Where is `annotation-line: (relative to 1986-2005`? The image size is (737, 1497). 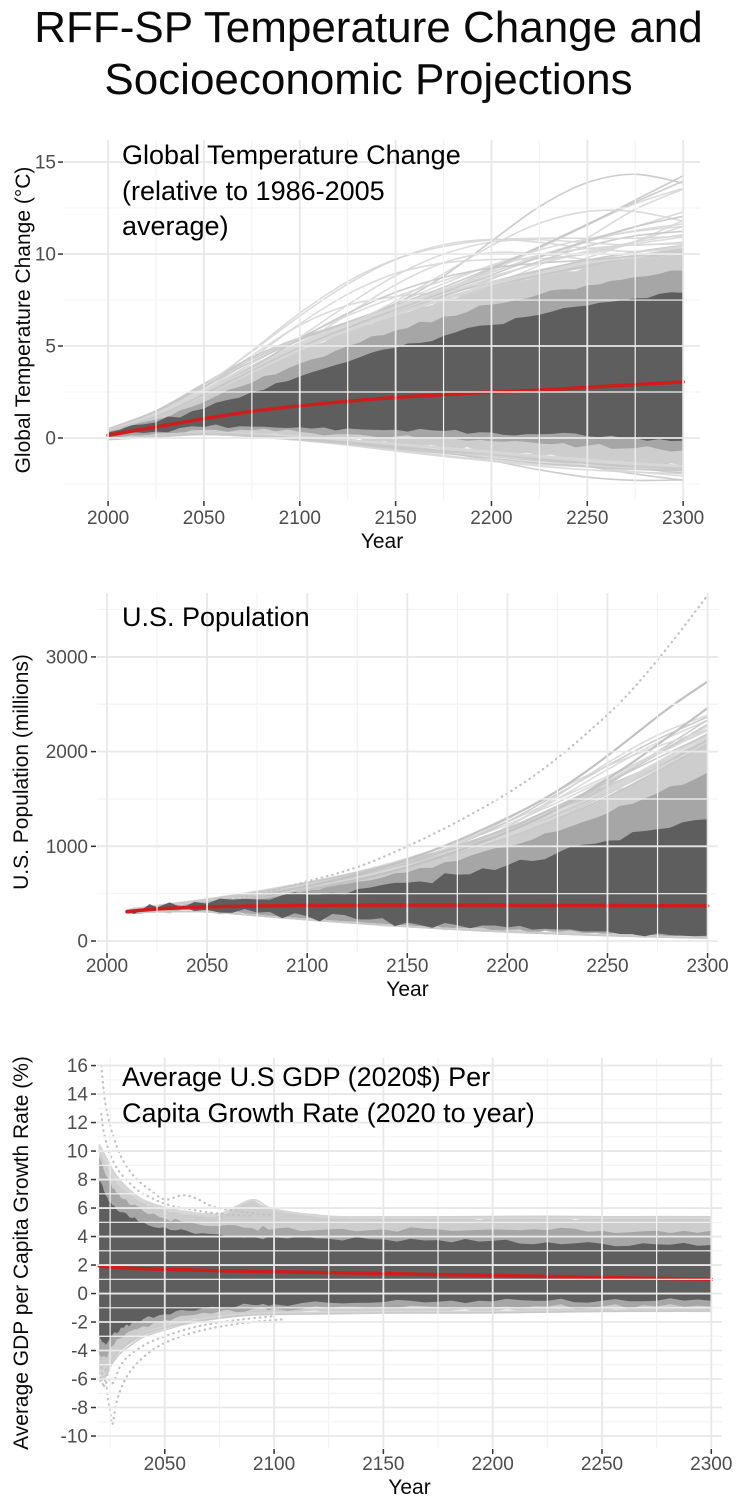
annotation-line: (relative to 1986-2005 is located at coordinates (253, 190).